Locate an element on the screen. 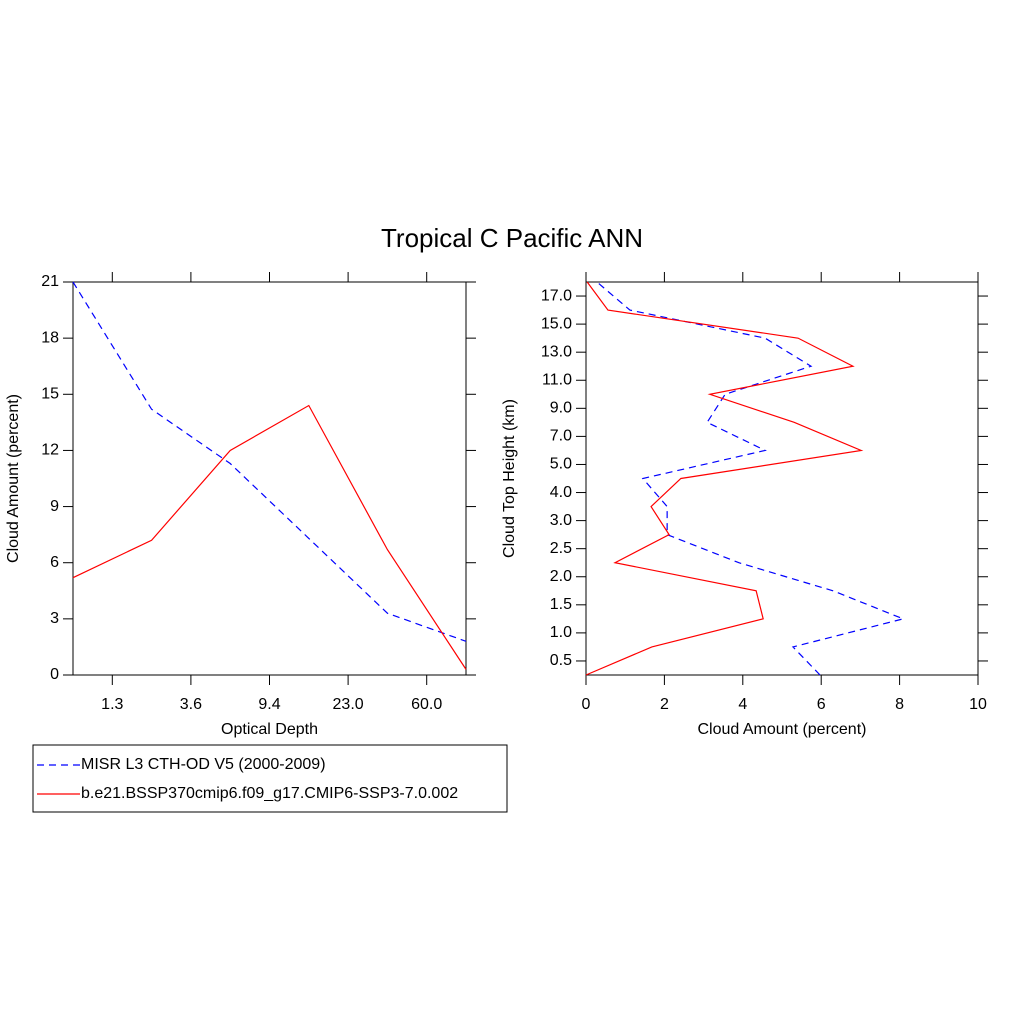 This screenshot has height=1029, width=1024. legend-box is located at coordinates (270, 778).